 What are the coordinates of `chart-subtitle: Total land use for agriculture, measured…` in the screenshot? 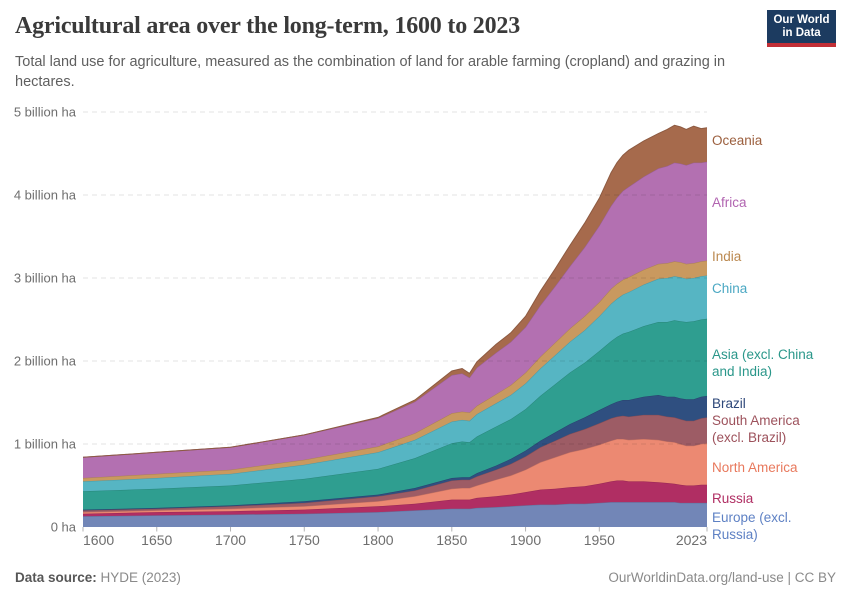 It's located at (370, 72).